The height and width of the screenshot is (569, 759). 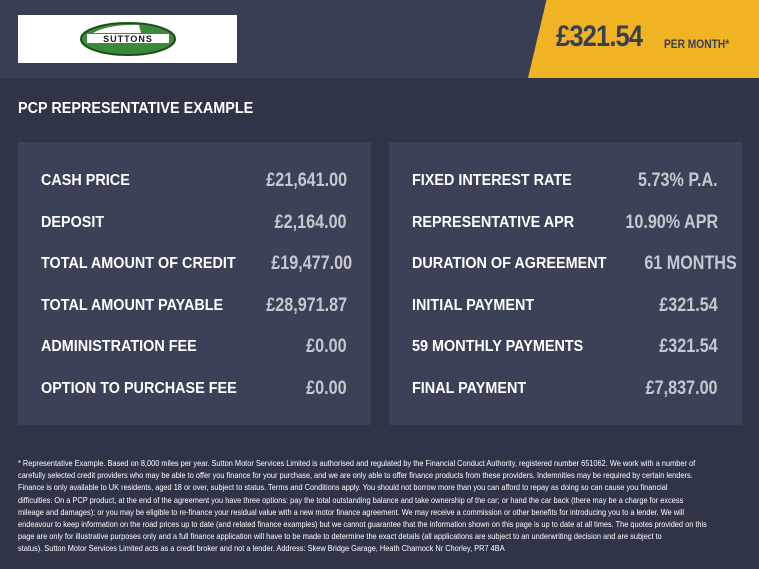 I want to click on finance-value: 10.90% APR, so click(x=671, y=222).